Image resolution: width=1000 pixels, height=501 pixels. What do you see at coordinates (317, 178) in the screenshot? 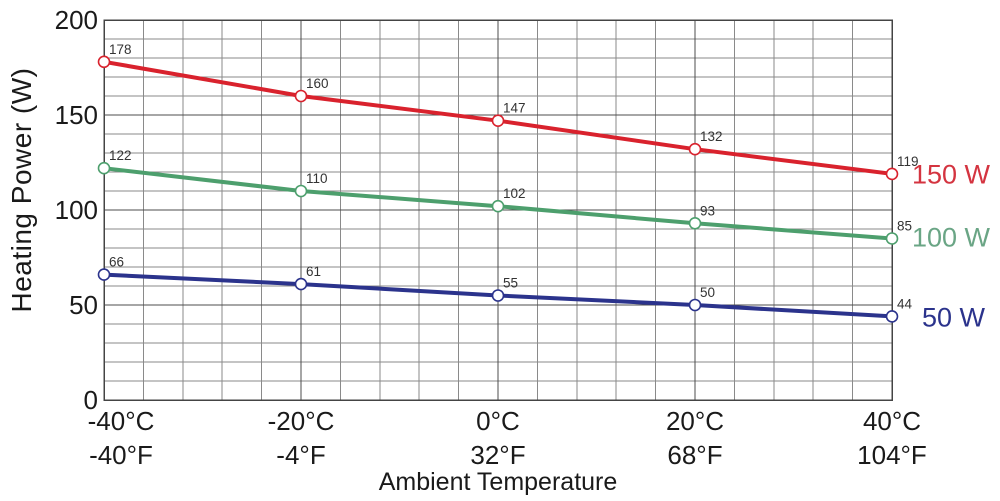
I see `data-point-label: 110` at bounding box center [317, 178].